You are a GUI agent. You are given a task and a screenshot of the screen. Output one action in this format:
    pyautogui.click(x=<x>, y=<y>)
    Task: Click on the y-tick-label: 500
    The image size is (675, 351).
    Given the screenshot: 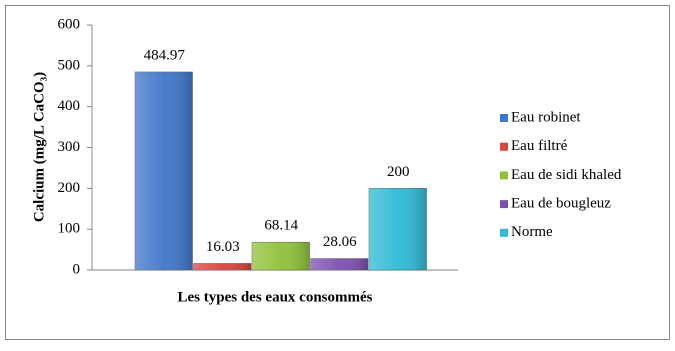 What is the action you would take?
    pyautogui.click(x=69, y=65)
    